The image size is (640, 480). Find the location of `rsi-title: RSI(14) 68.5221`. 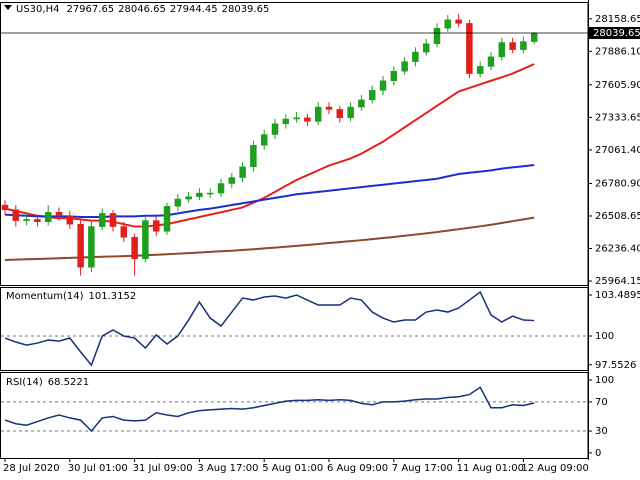

rsi-title: RSI(14) 68.5221 is located at coordinates (47, 382).